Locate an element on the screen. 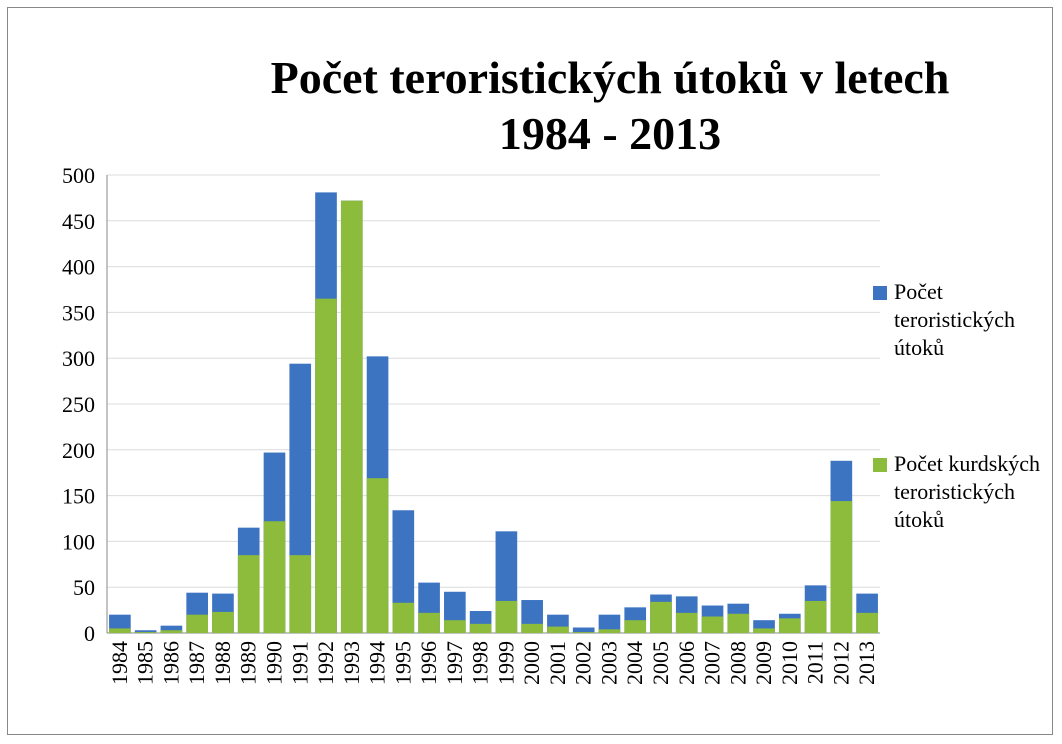 This screenshot has width=1062, height=744. y-tick-label: 450 is located at coordinates (78, 221).